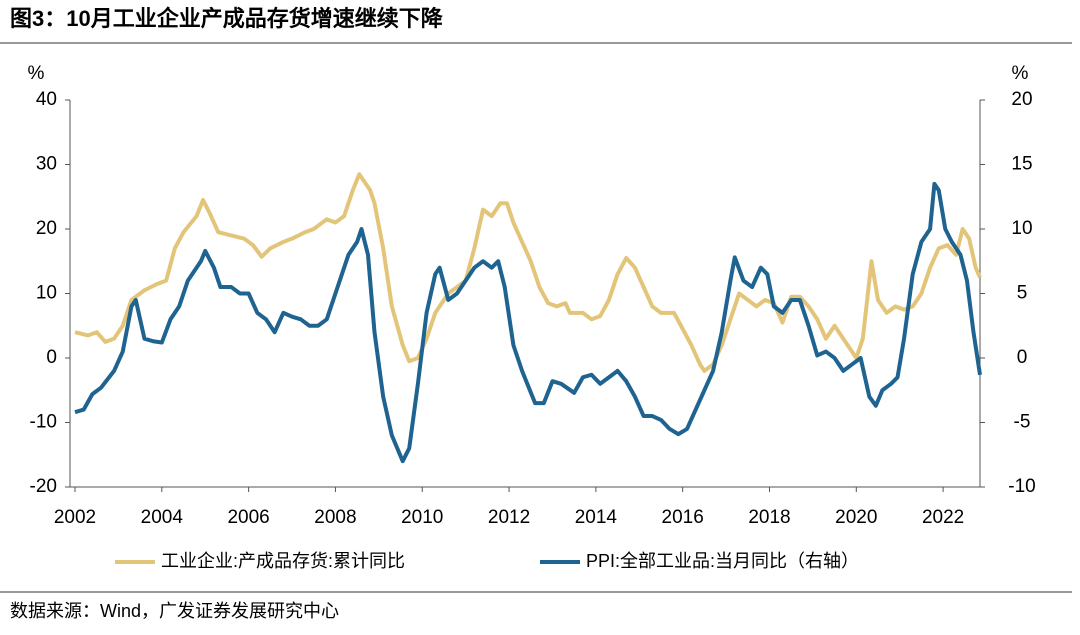 The width and height of the screenshot is (1080, 635). Describe the element at coordinates (335, 517) in the screenshot. I see `x-tick-label: 2008` at that location.